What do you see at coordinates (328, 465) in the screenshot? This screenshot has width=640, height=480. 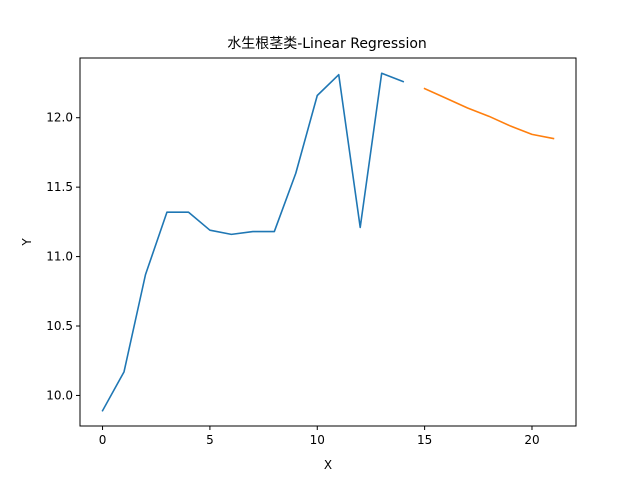 I see `x-axis-label: X` at bounding box center [328, 465].